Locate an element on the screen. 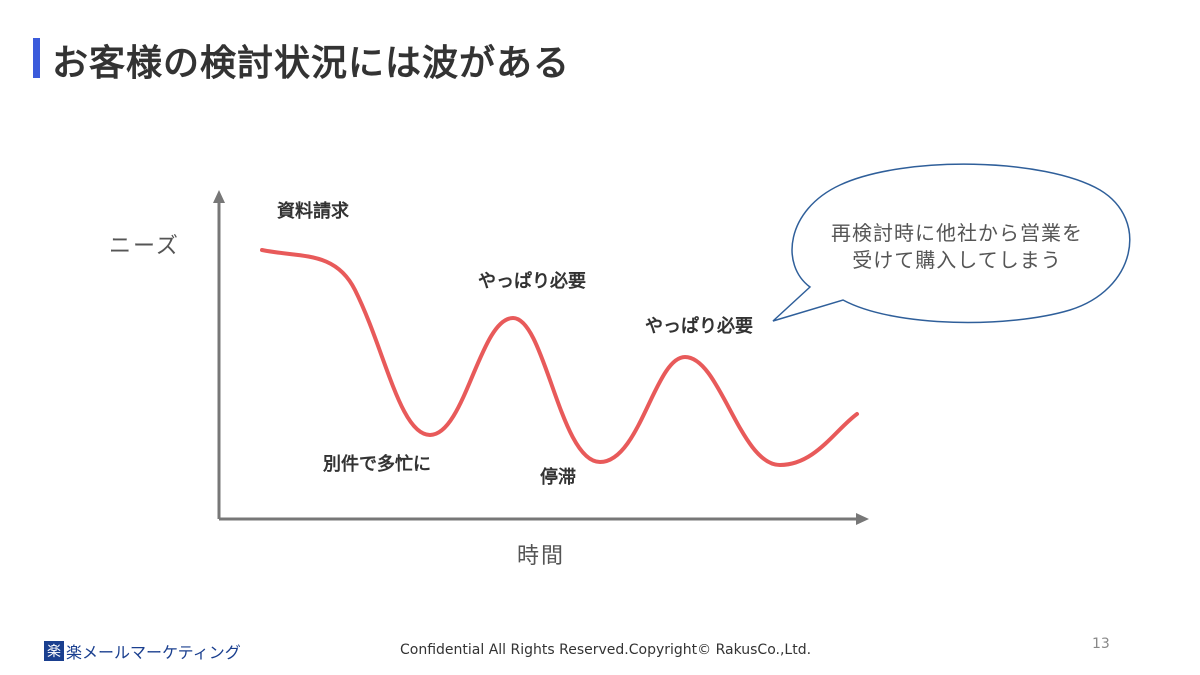 This screenshot has width=1200, height=675. company-logo: 楽 楽メールマーケティング is located at coordinates (142, 651).